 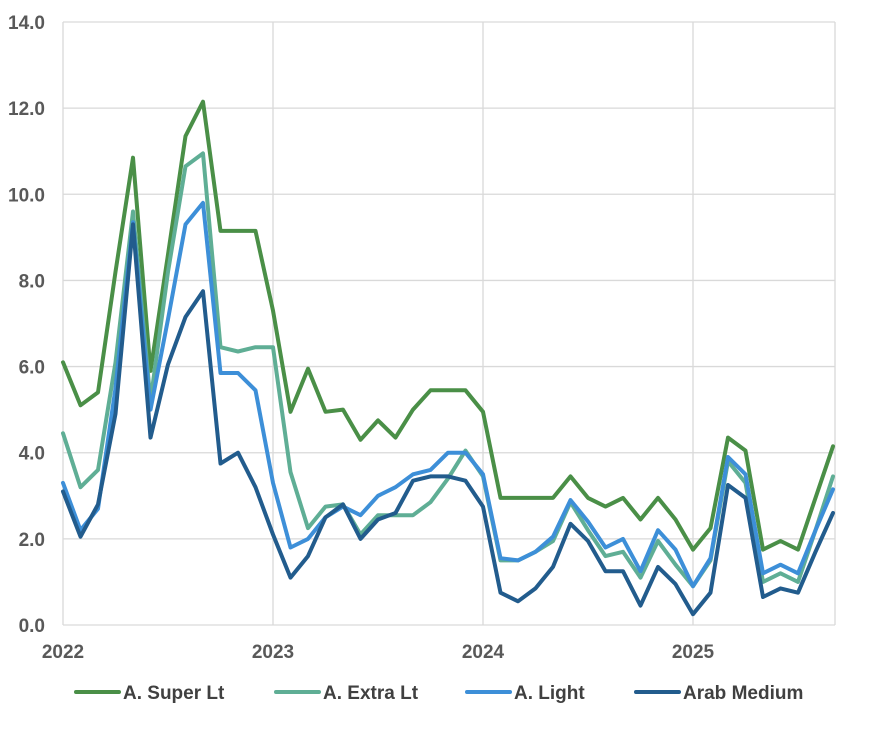 I want to click on y-tick-label: 10.0, so click(x=26, y=195).